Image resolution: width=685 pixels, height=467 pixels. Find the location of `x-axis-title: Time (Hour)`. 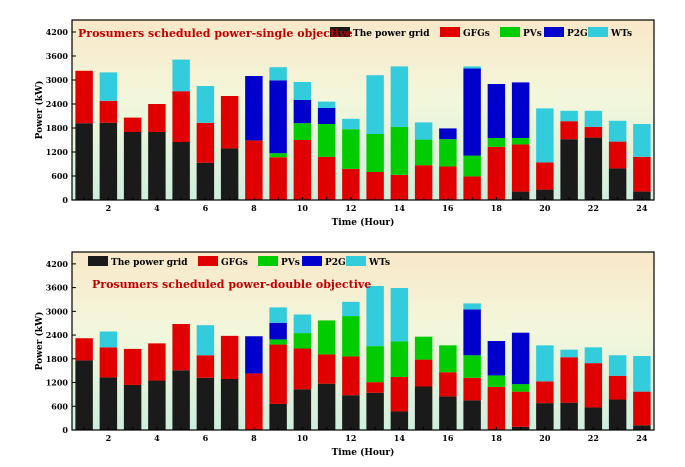

x-axis-title: Time (Hour) is located at coordinates (363, 222).